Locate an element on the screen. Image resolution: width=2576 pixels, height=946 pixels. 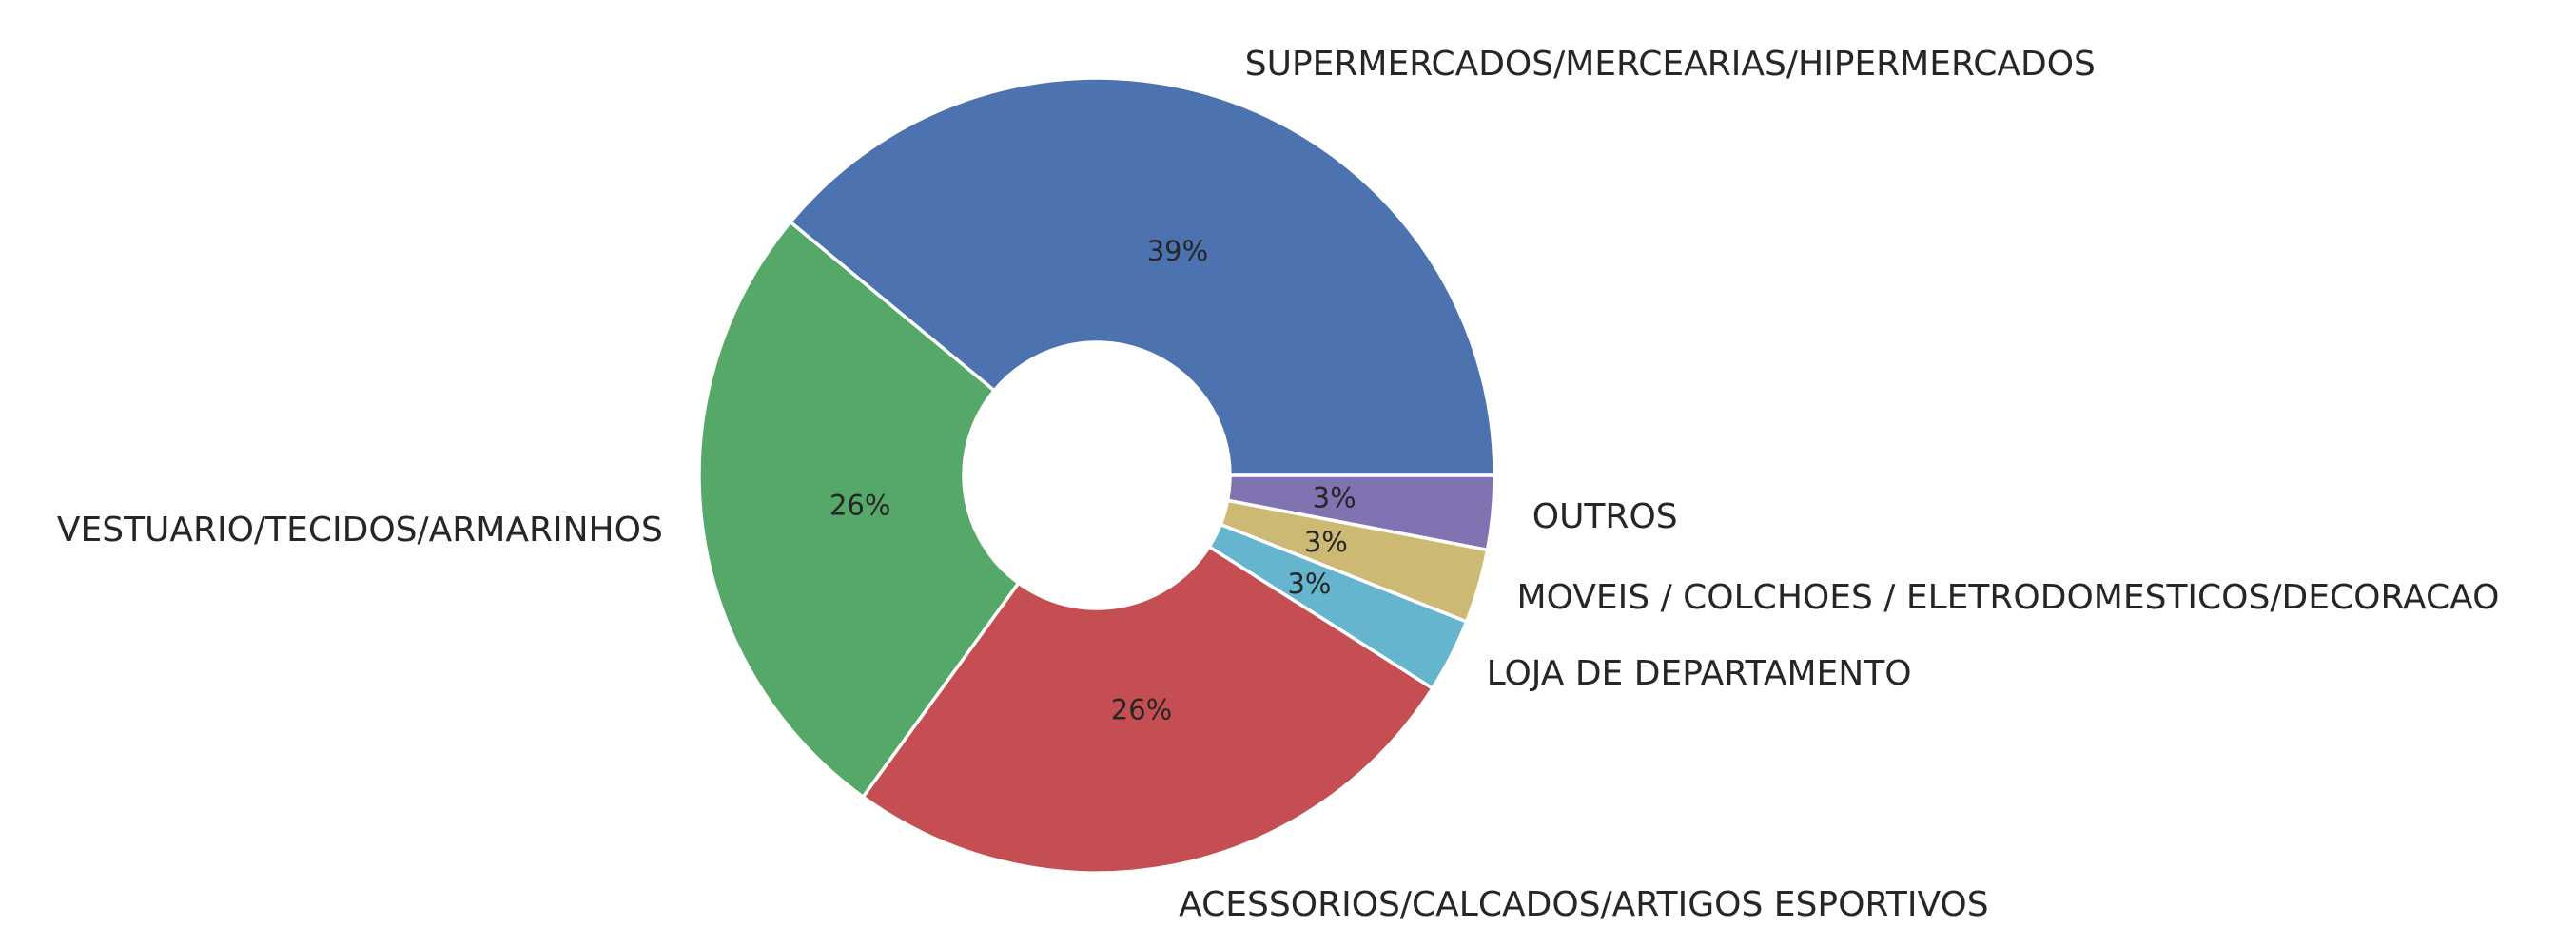
percent-label-outros: 3% is located at coordinates (1334, 498).